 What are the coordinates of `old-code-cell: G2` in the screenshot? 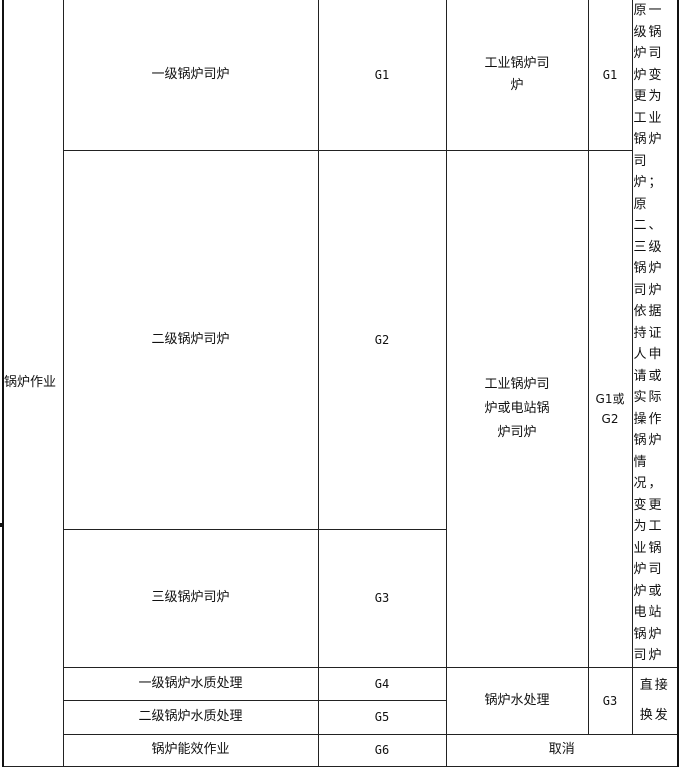 It's located at (382, 340).